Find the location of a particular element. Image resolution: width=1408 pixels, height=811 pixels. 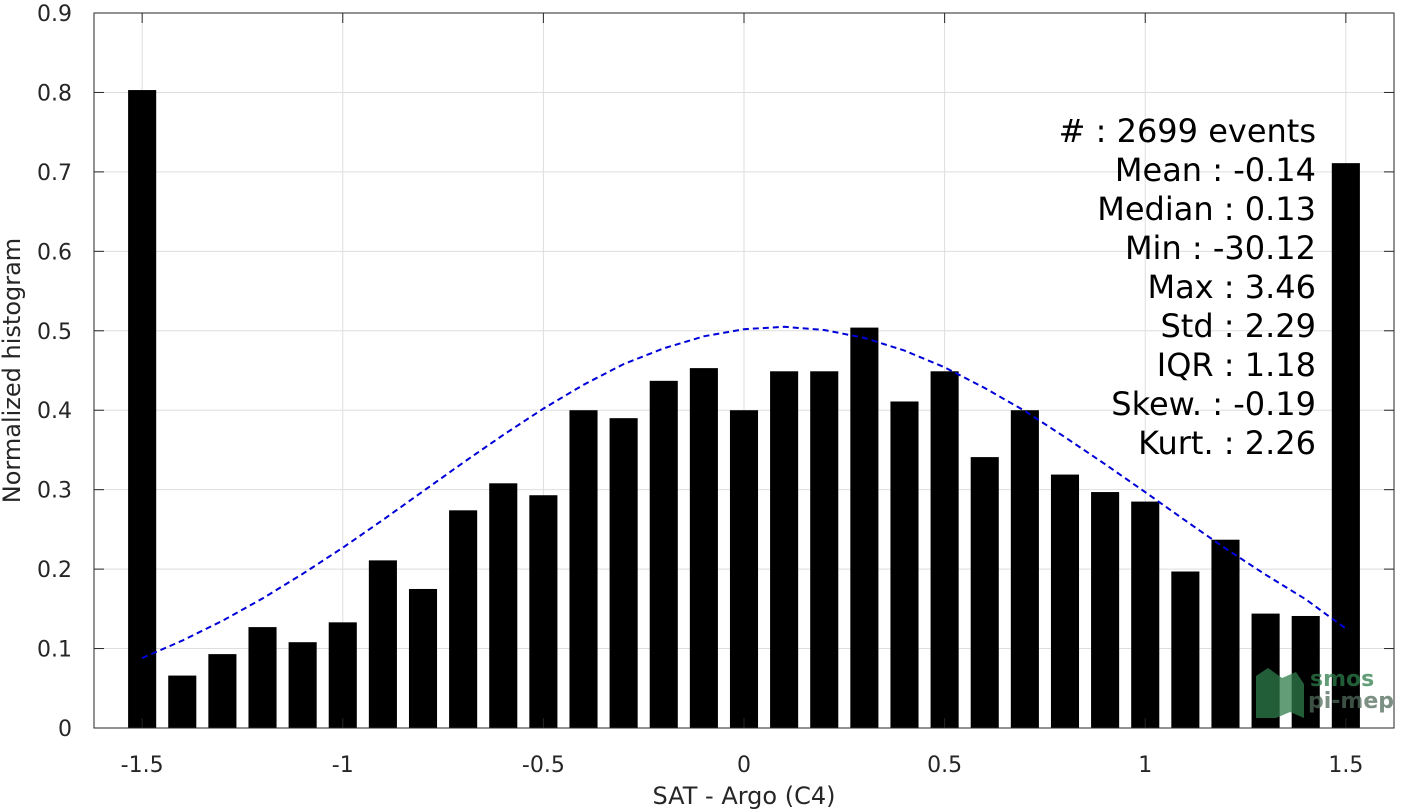

y-tick-label-6: 0.6 is located at coordinates (54, 252).